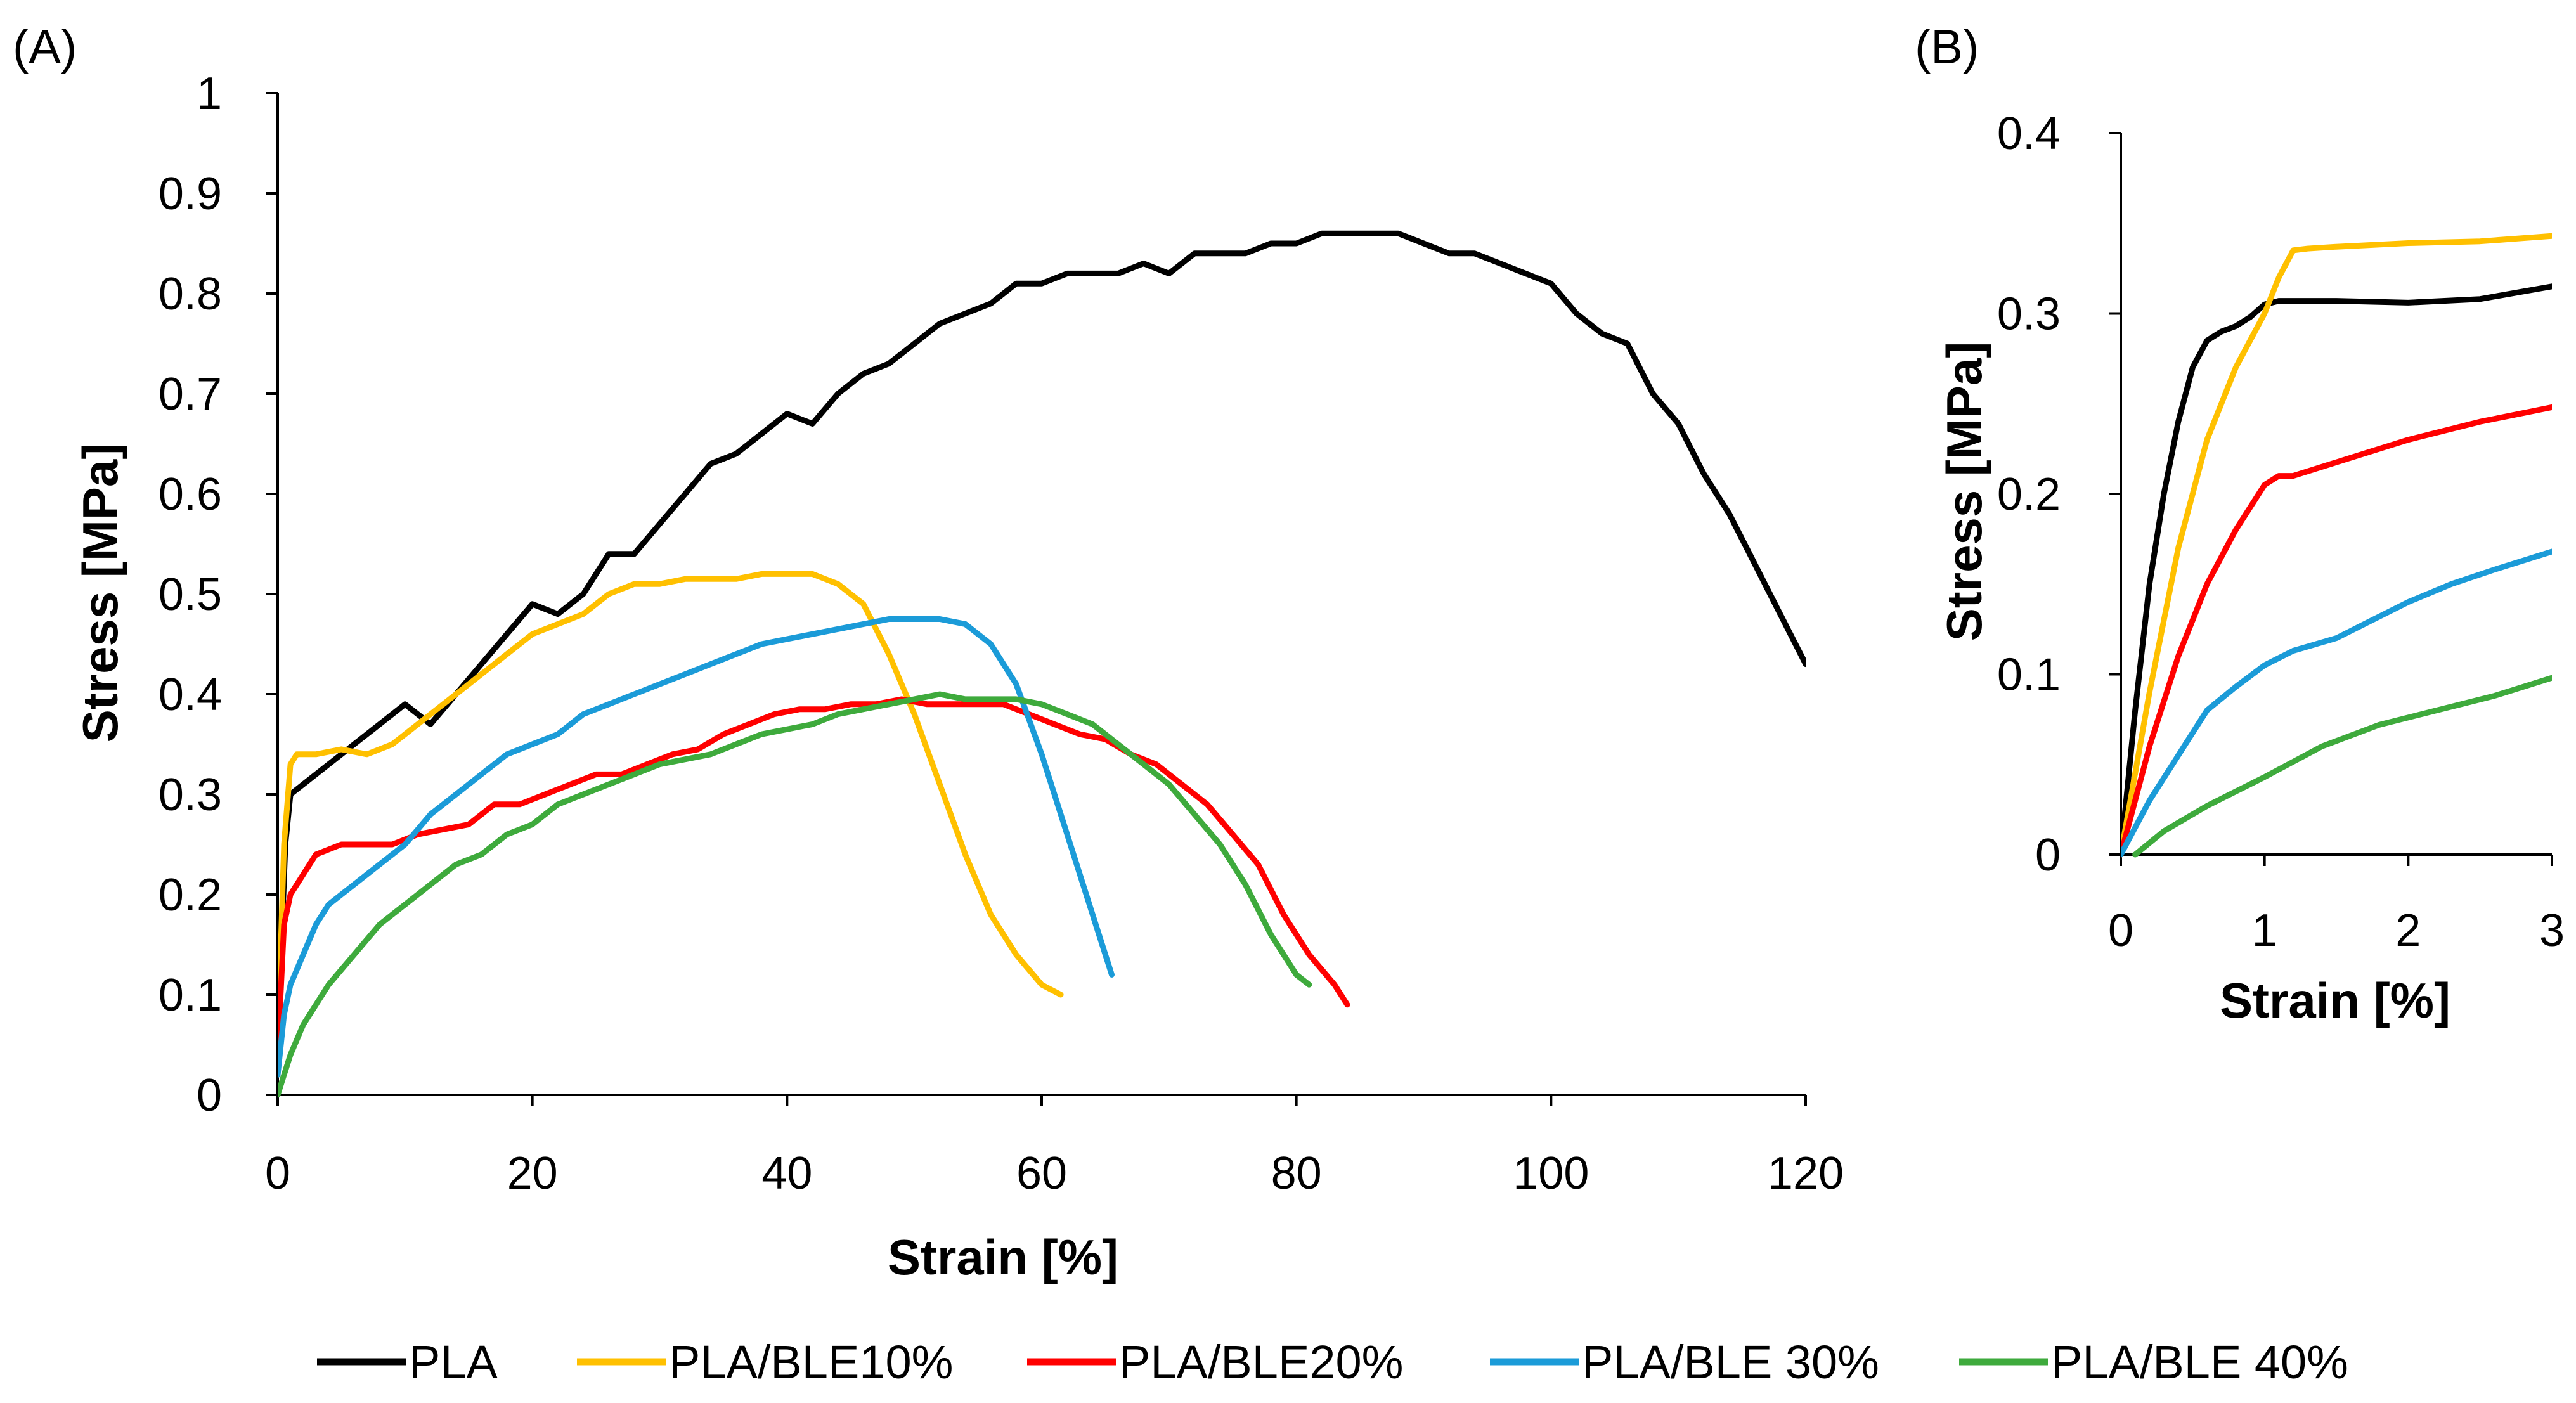 The height and width of the screenshot is (1403, 2576). What do you see at coordinates (2264, 930) in the screenshot?
I see `panel-b-x-tick-label: 1` at bounding box center [2264, 930].